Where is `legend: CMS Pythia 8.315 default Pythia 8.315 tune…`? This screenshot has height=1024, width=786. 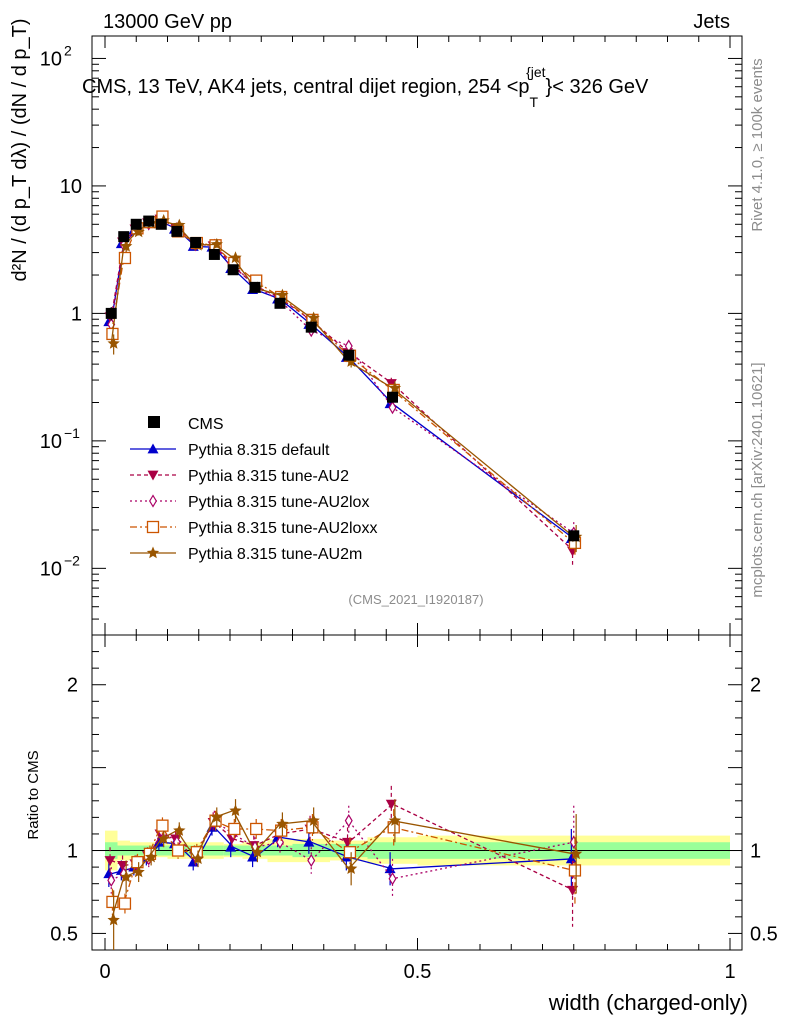 legend: CMS Pythia 8.315 default Pythia 8.315 tune… is located at coordinates (253, 489).